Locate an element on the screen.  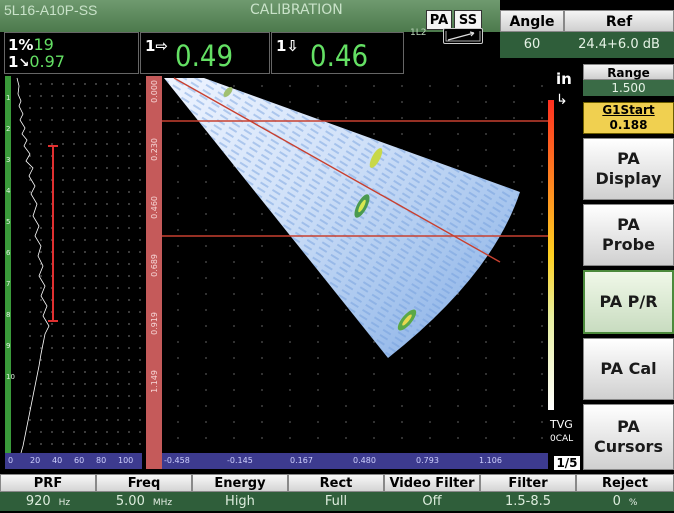
sscan-tick-label: 0.167 is located at coordinates (301, 460).